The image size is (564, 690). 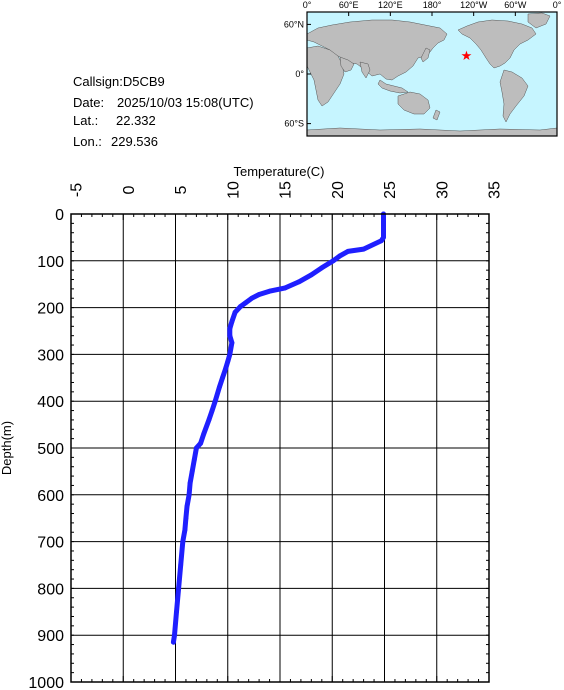 I want to click on world-map: 0° 60°E 120°E 180° 120°W 60°W 0° 60°N 0° 60°S ★, so click(x=423, y=68).